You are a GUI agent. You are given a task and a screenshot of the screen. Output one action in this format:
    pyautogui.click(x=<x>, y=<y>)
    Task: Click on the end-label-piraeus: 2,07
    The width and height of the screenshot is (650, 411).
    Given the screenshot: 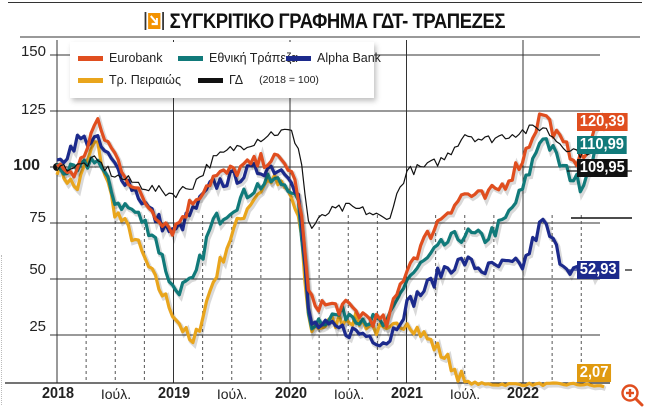 What is the action you would take?
    pyautogui.click(x=594, y=373)
    